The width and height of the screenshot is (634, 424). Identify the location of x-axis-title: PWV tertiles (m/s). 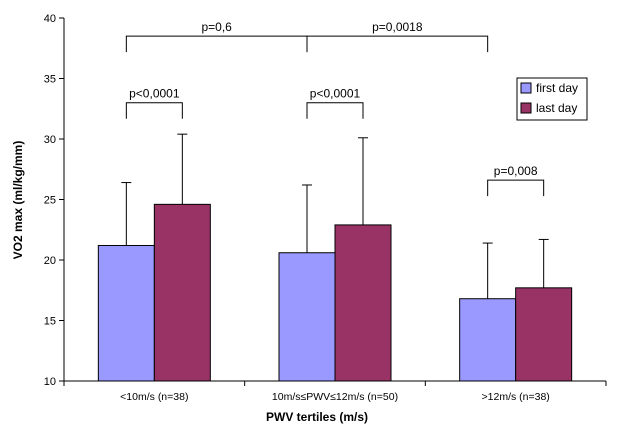
(317, 417).